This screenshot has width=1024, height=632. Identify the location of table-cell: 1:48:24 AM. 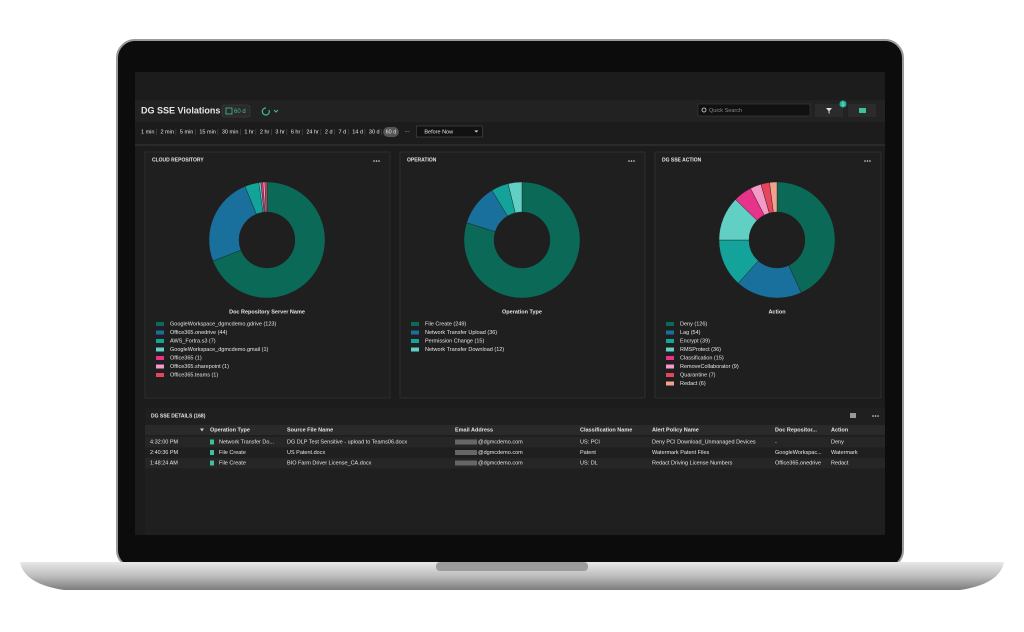
(164, 463).